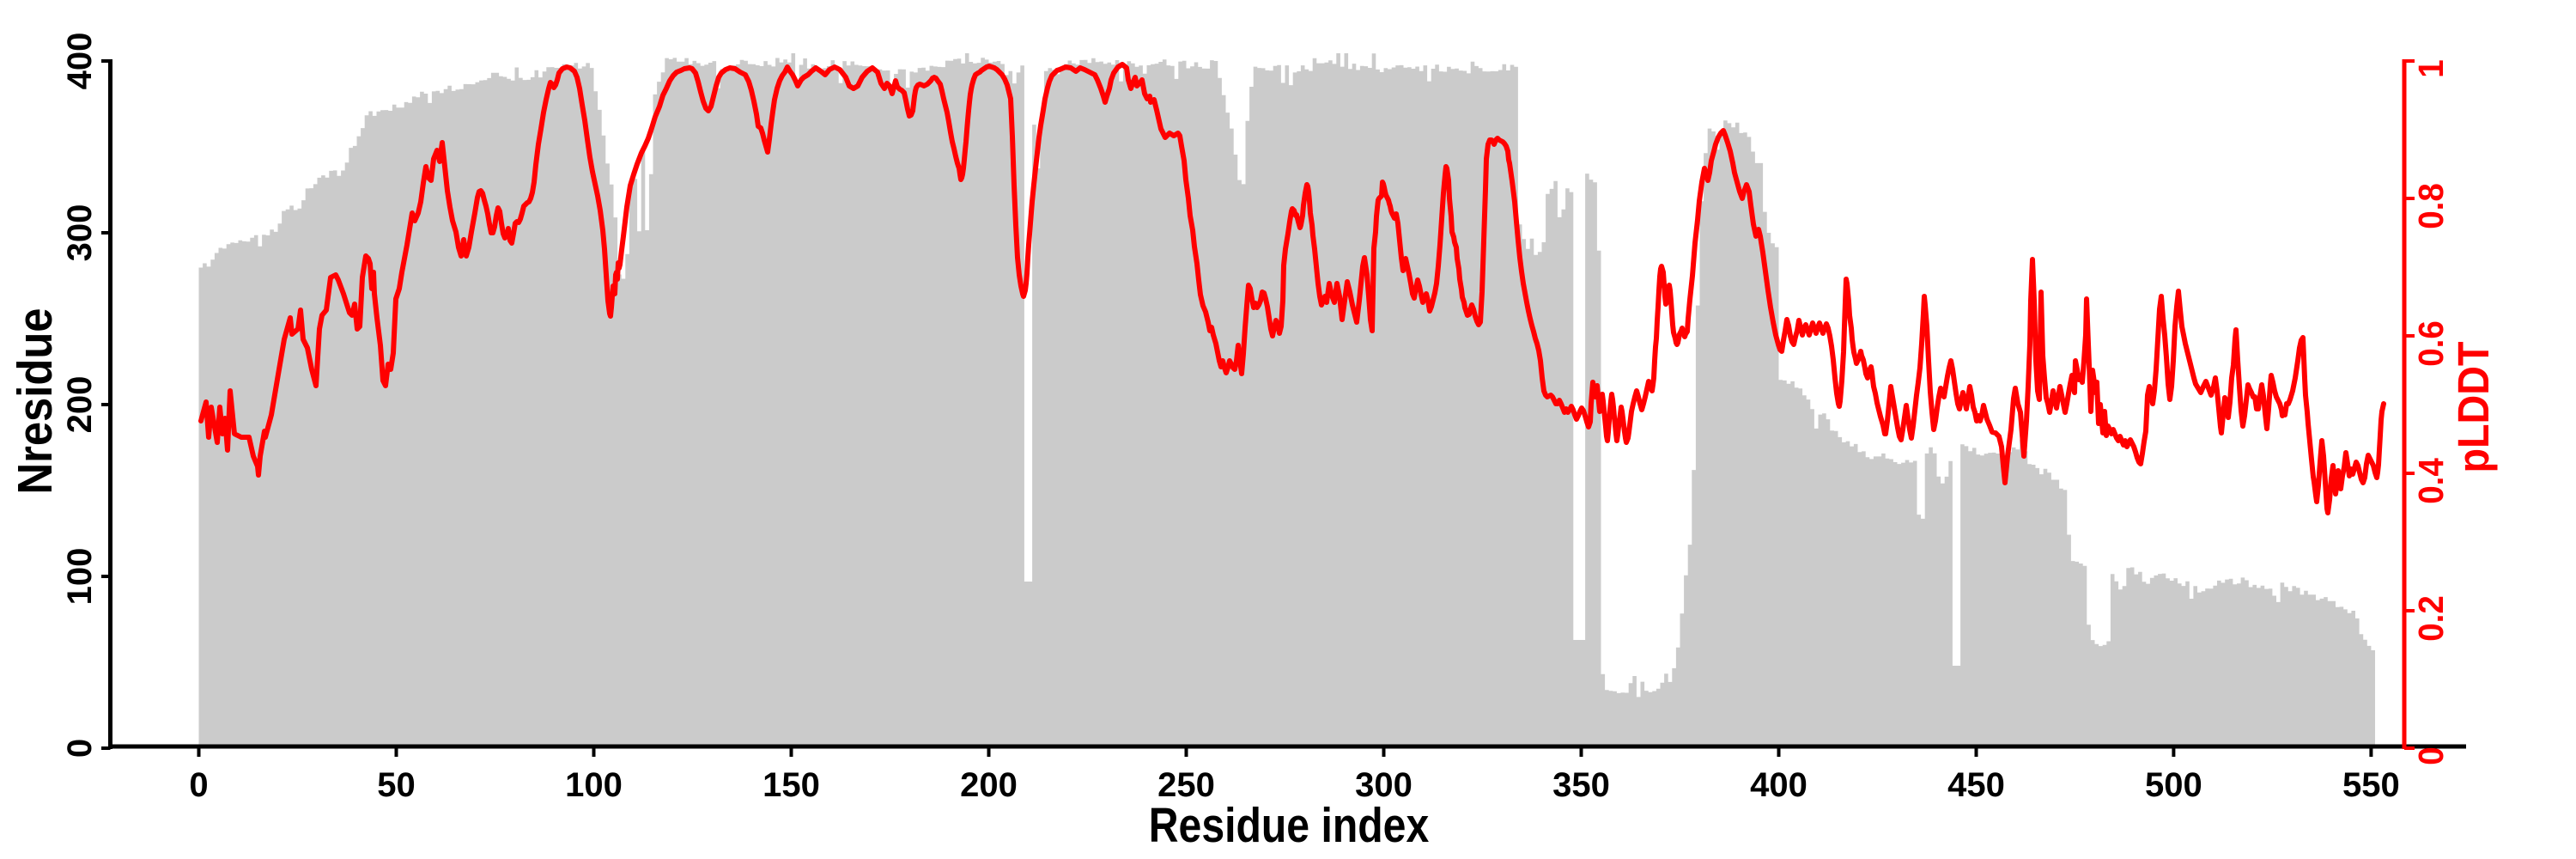 The width and height of the screenshot is (2576, 859). Describe the element at coordinates (397, 785) in the screenshot. I see `svg-text: 50` at that location.